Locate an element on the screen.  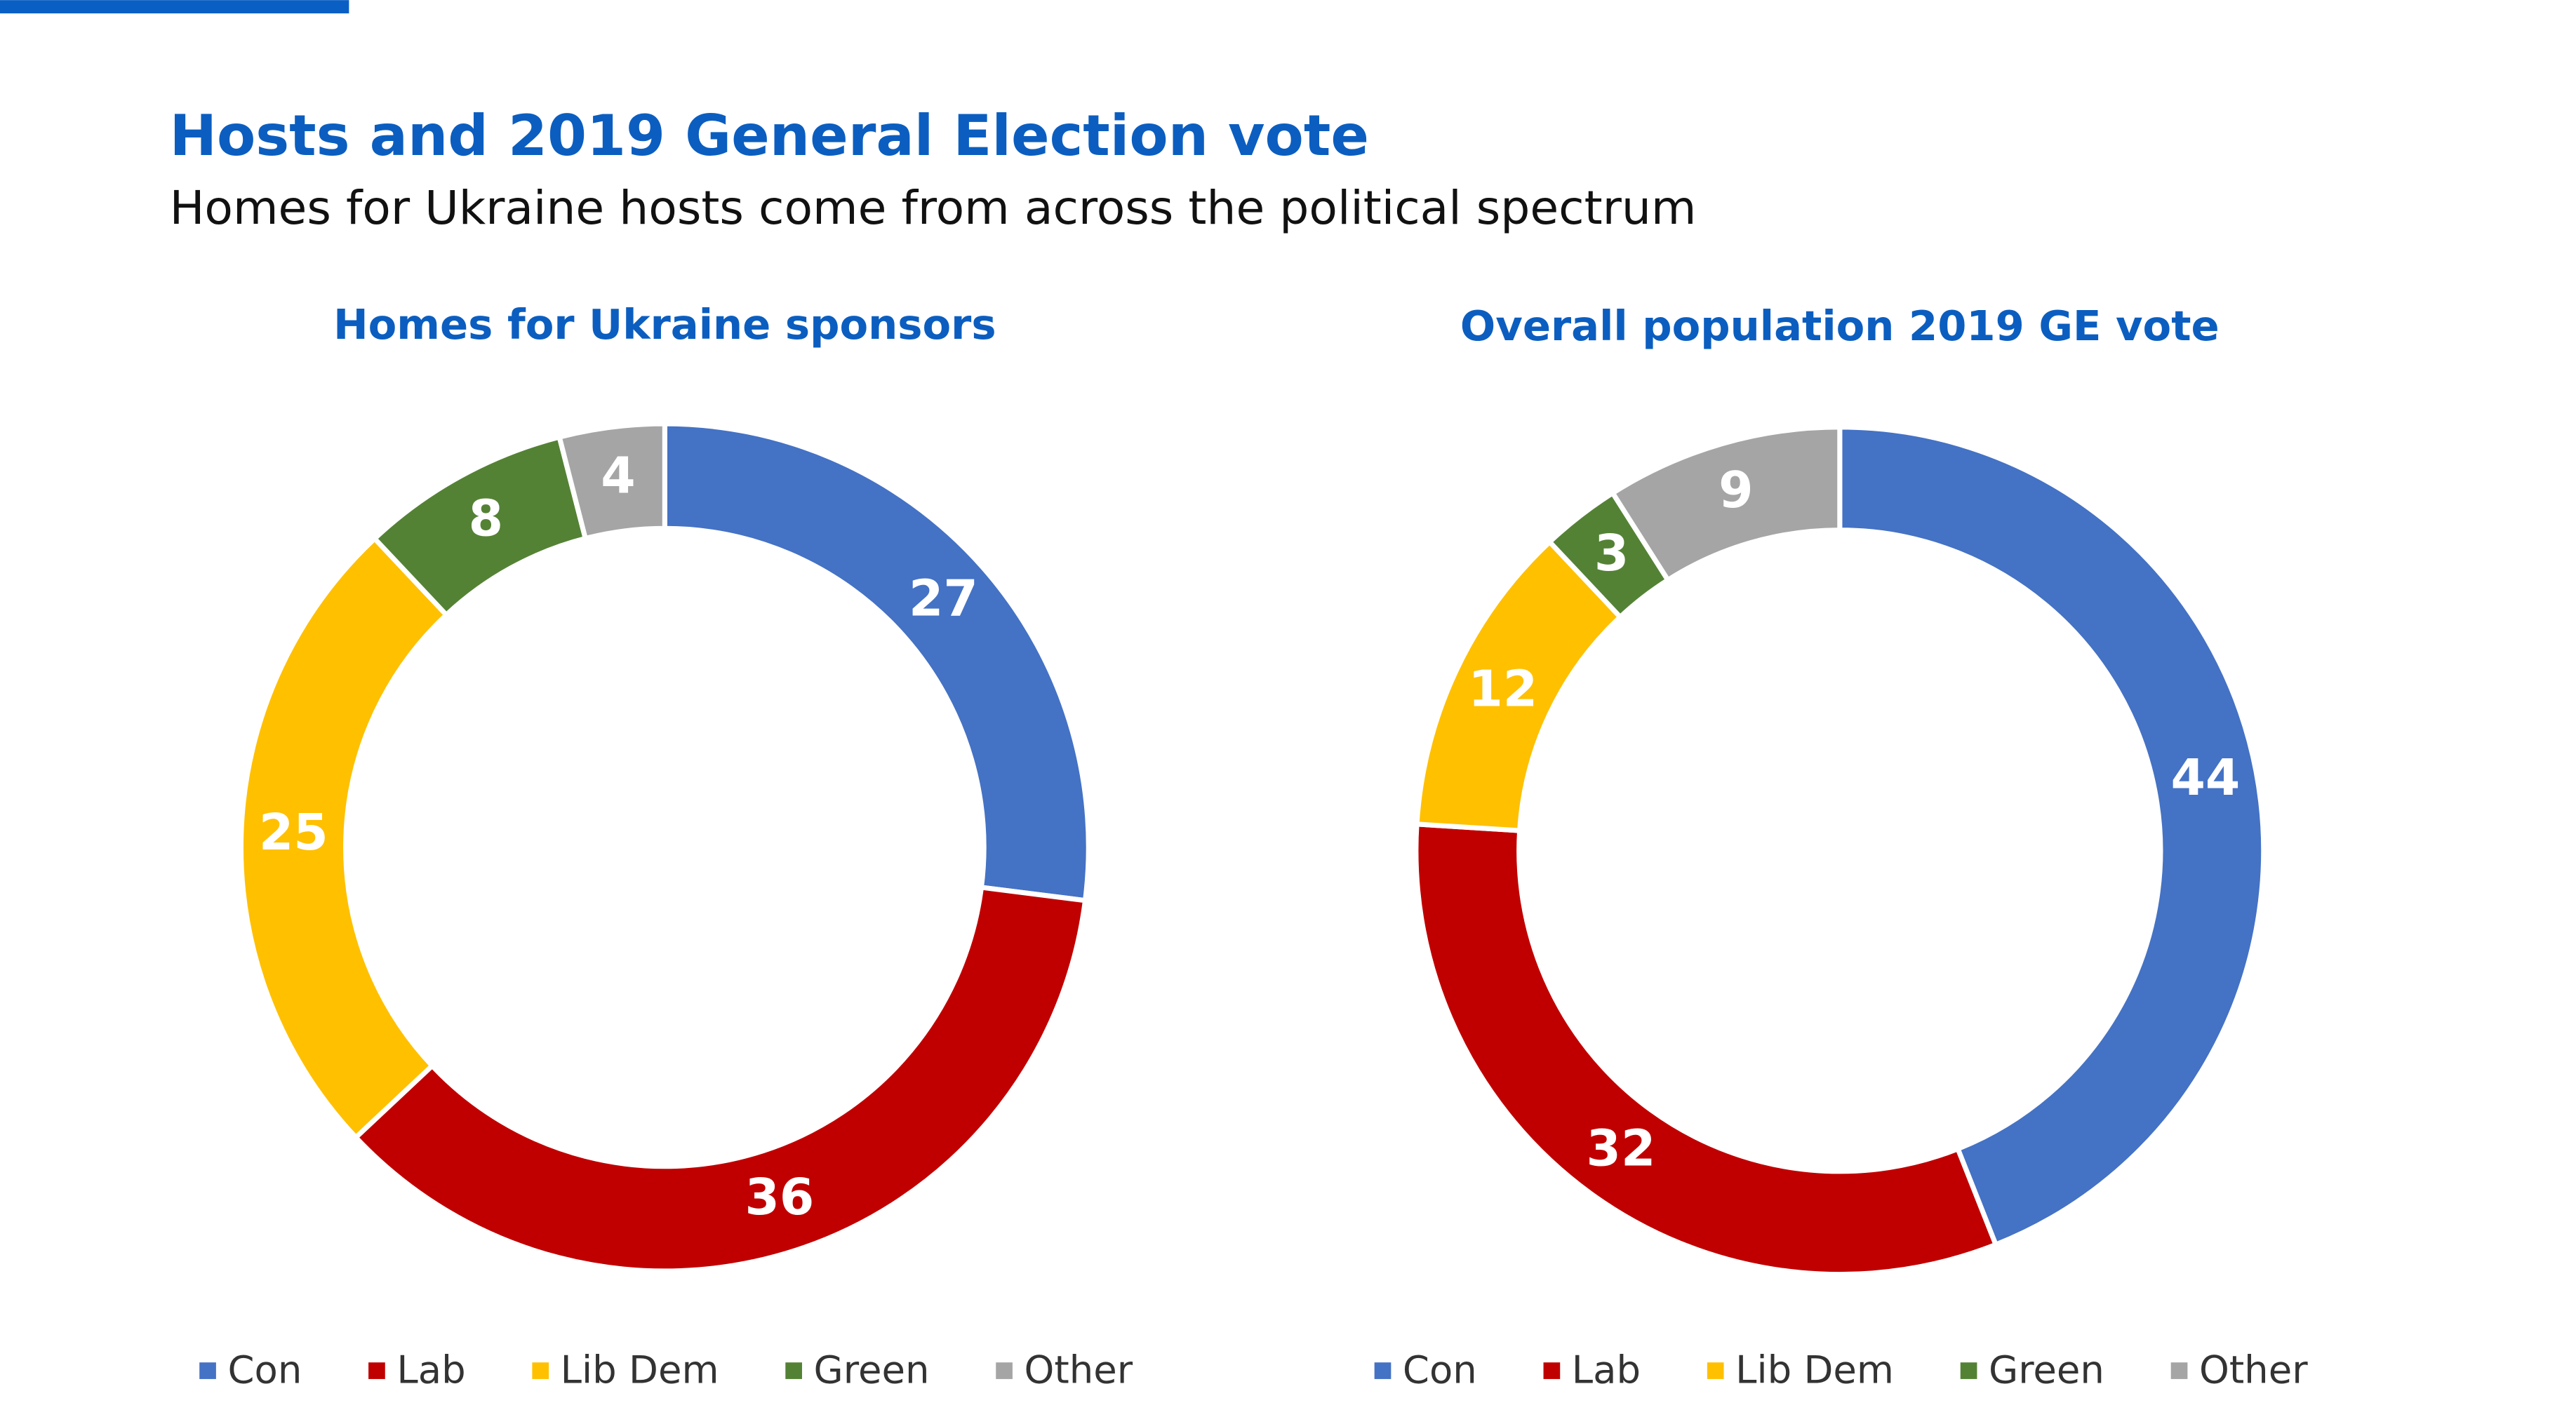
value-label: 27 is located at coordinates (943, 598).